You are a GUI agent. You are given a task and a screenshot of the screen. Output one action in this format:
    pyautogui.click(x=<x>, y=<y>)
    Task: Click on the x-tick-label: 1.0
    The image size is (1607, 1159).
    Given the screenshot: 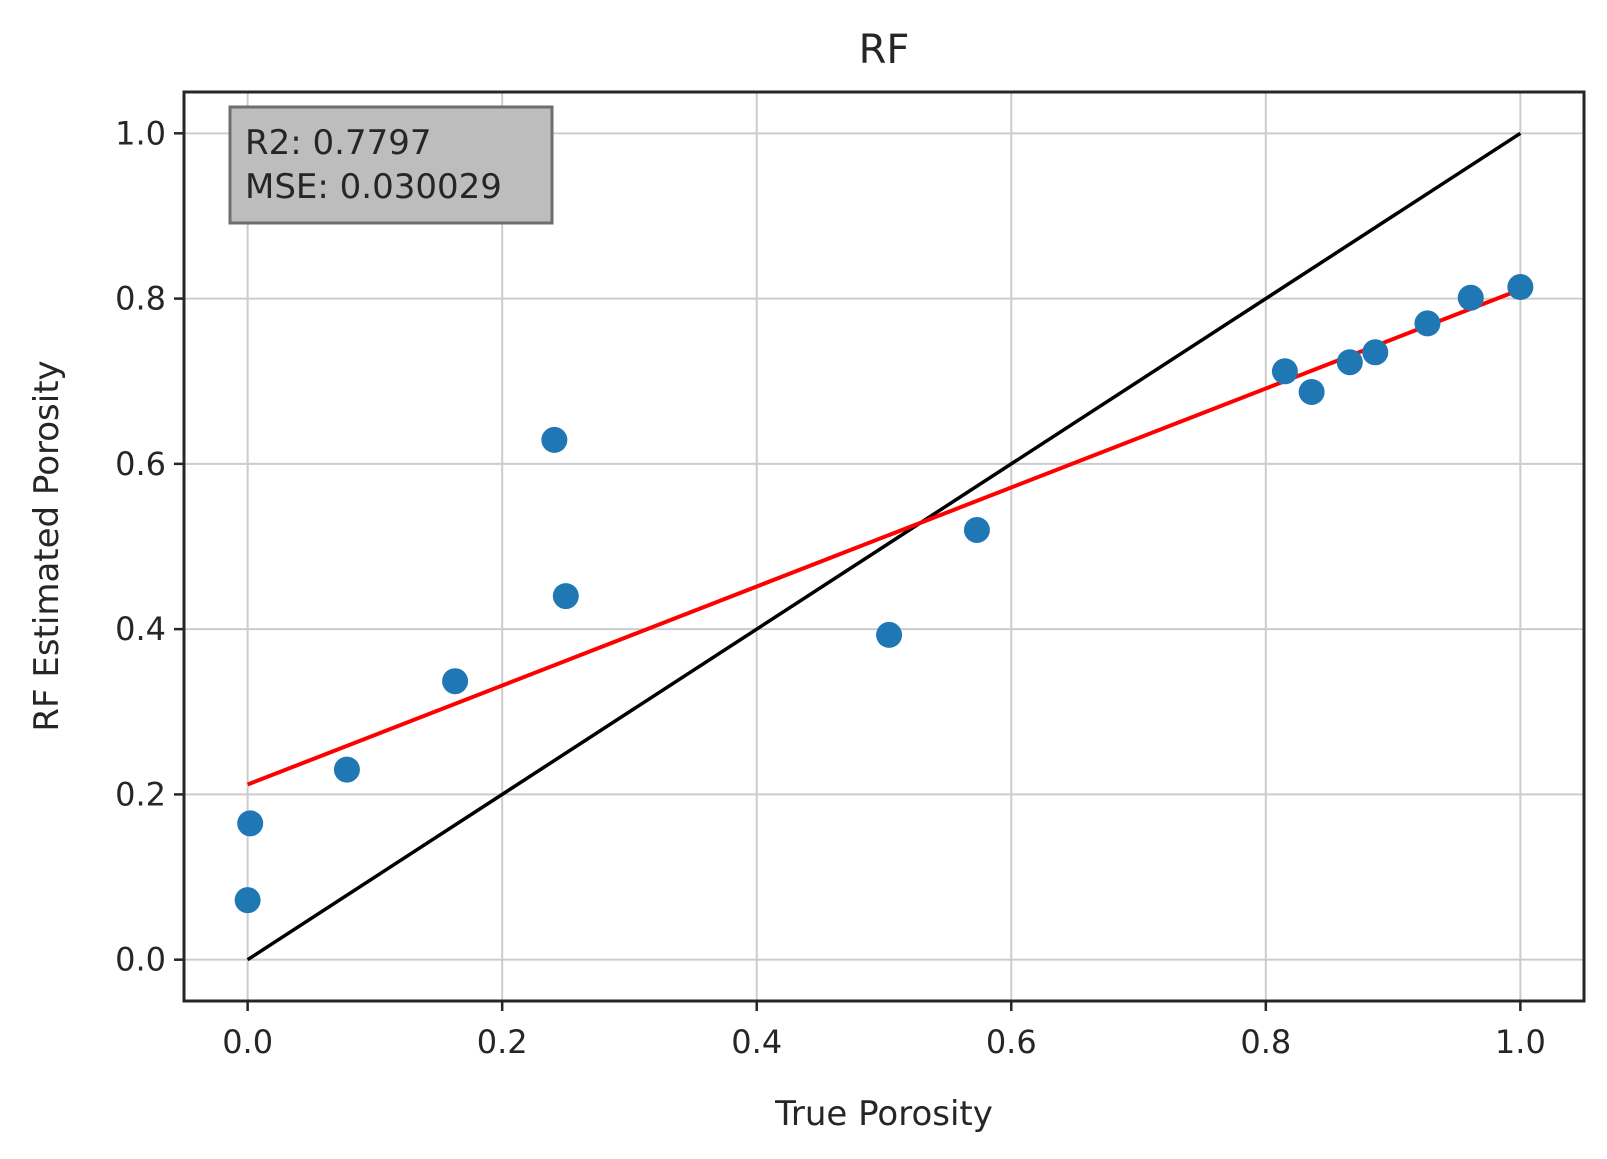 What is the action you would take?
    pyautogui.click(x=1520, y=1042)
    